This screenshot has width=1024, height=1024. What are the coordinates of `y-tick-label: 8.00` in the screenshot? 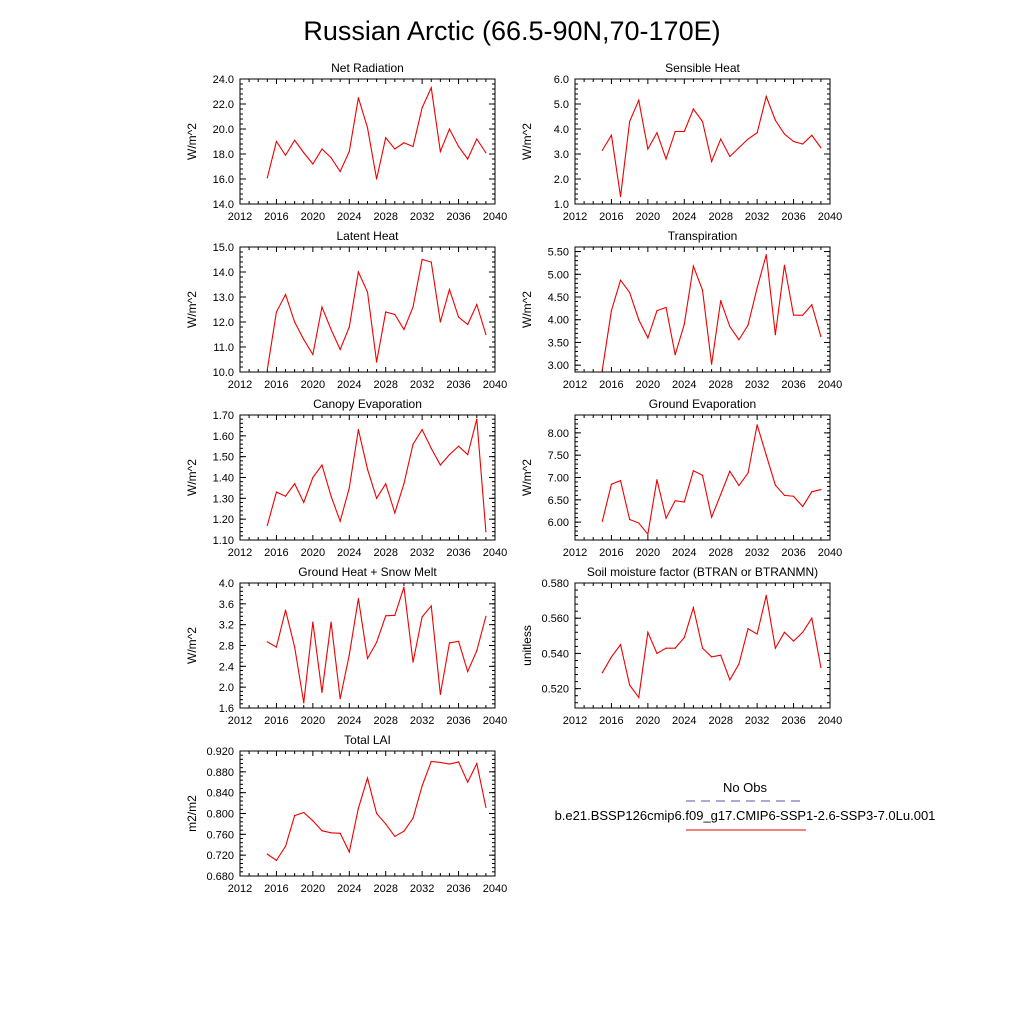 It's located at (558, 434).